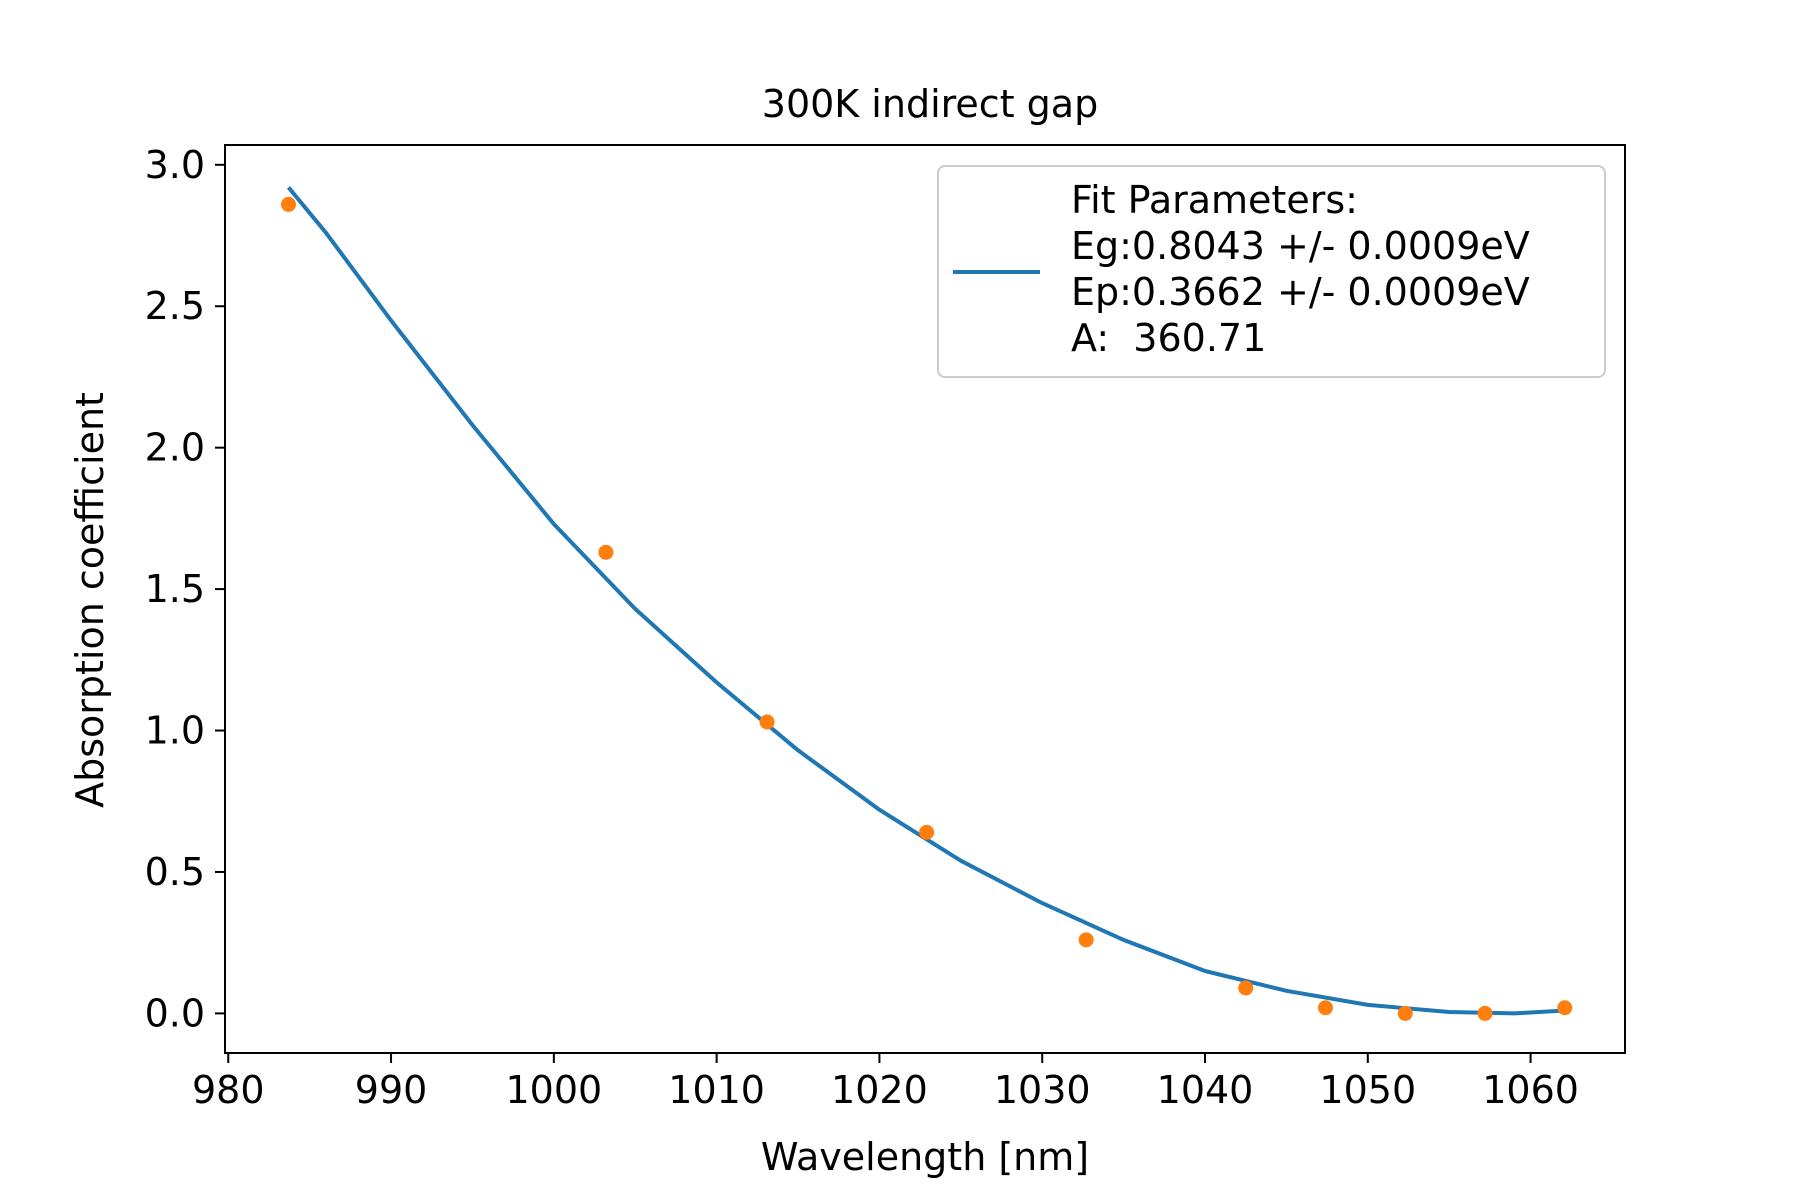 The image size is (1800, 1200). What do you see at coordinates (228, 1090) in the screenshot?
I see `x-tick-label: 980` at bounding box center [228, 1090].